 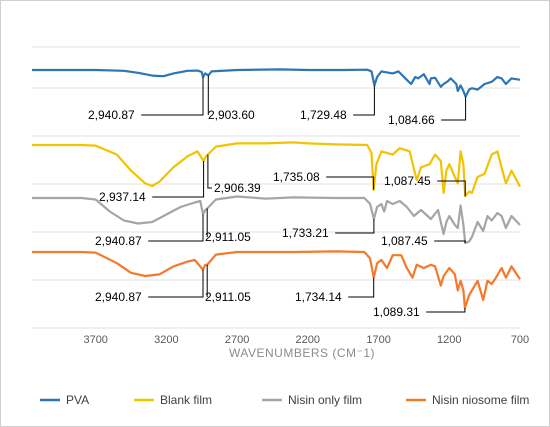 What do you see at coordinates (396, 312) in the screenshot?
I see `peak-annotation: 1,089.31` at bounding box center [396, 312].